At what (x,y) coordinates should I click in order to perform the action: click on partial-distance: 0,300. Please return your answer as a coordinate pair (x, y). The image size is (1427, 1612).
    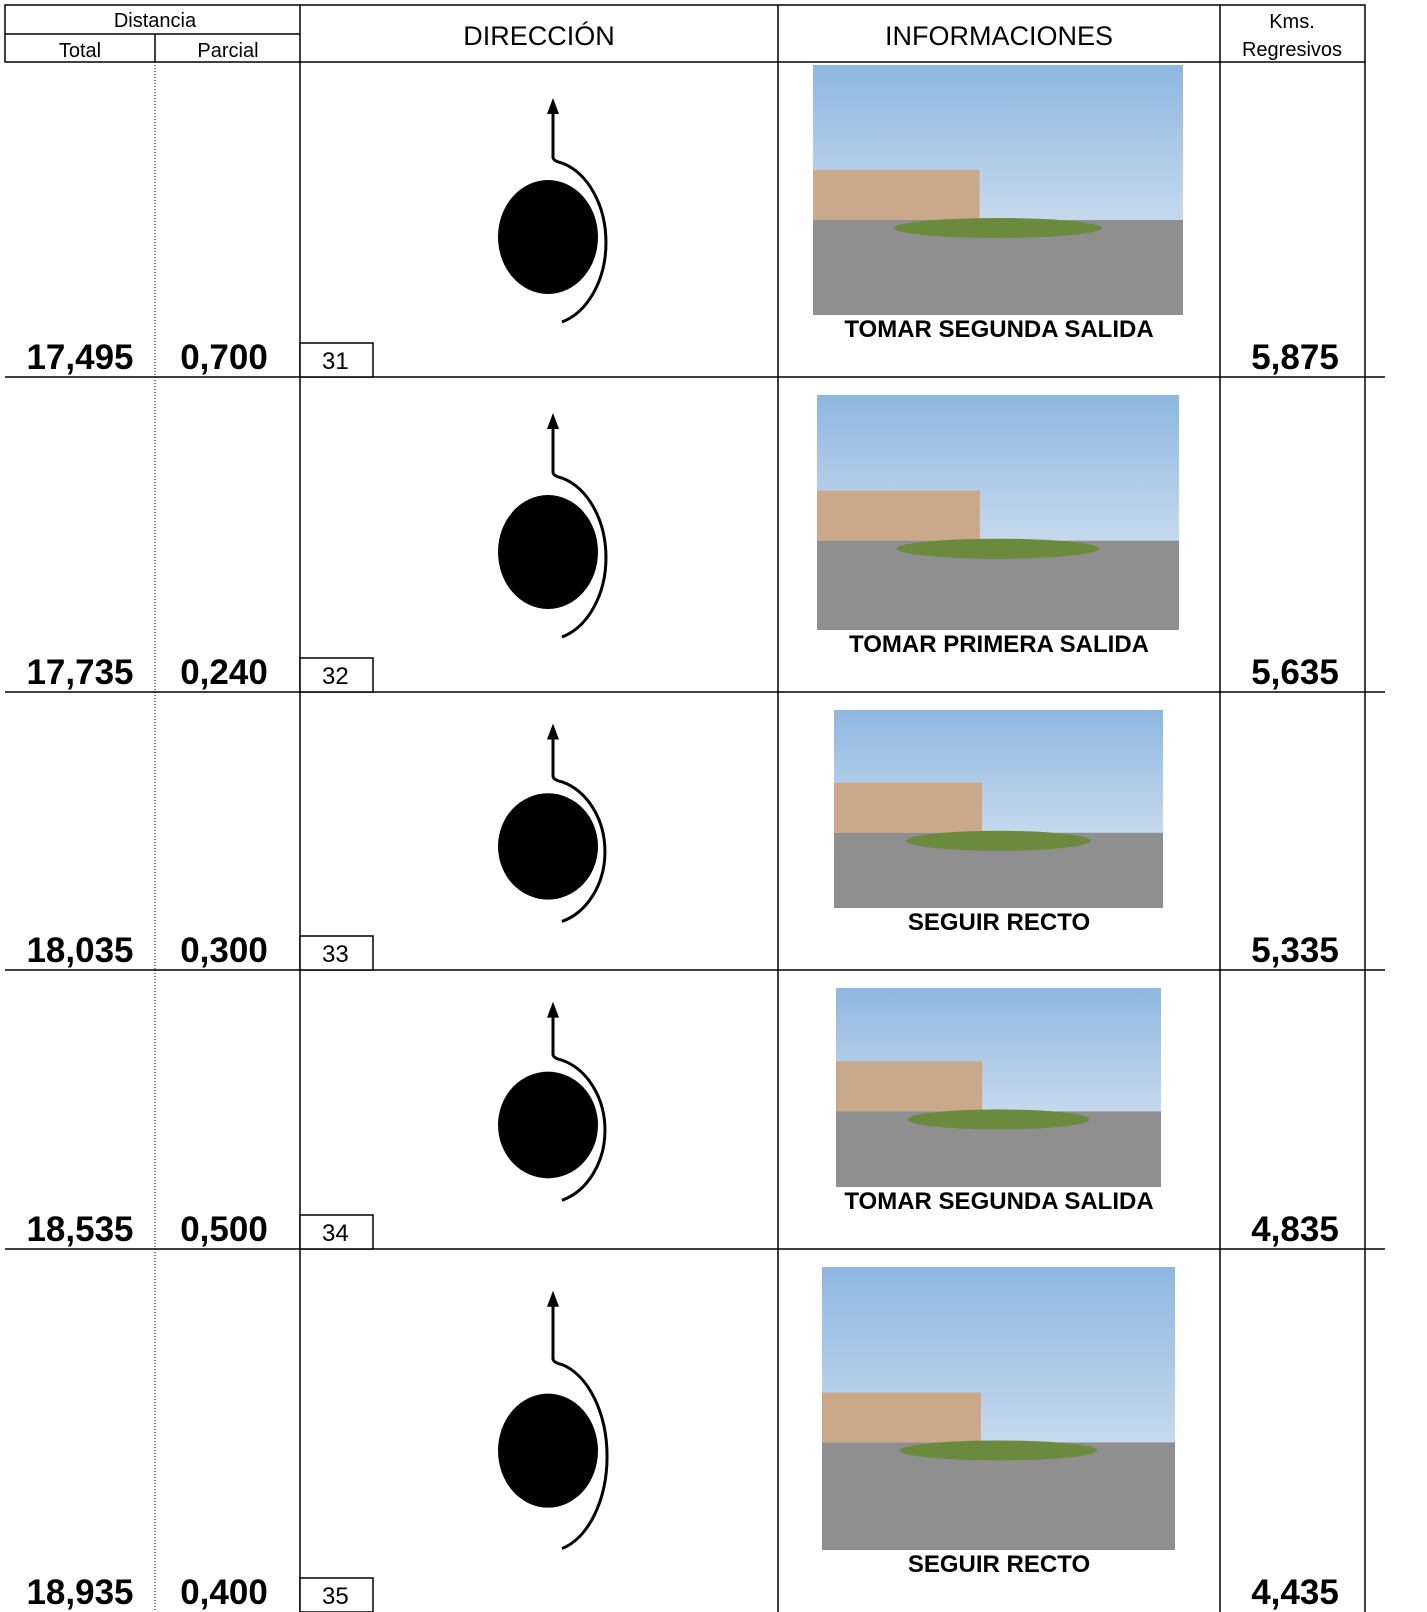
    Looking at the image, I should click on (224, 950).